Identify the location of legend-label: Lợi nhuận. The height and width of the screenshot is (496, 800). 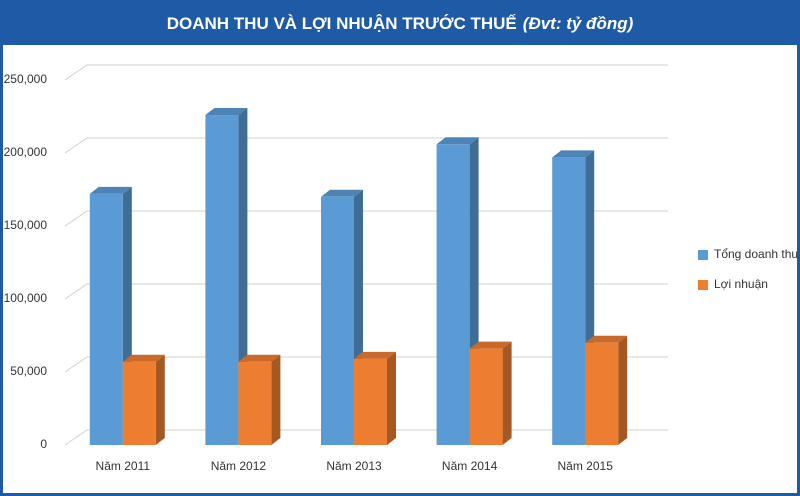
(741, 284).